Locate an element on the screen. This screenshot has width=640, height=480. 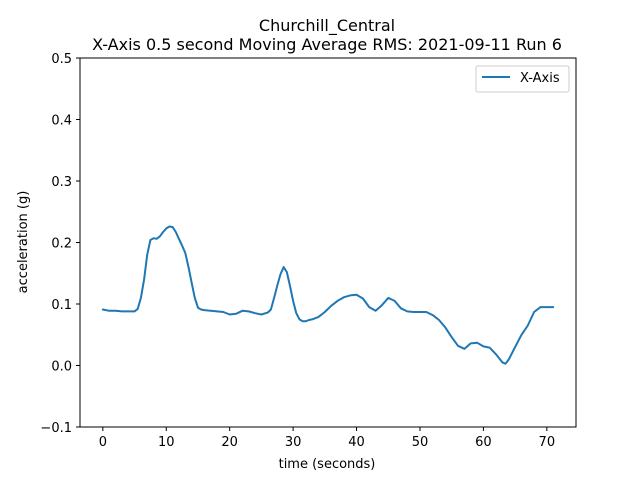
x-tick-label: 0 is located at coordinates (103, 442).